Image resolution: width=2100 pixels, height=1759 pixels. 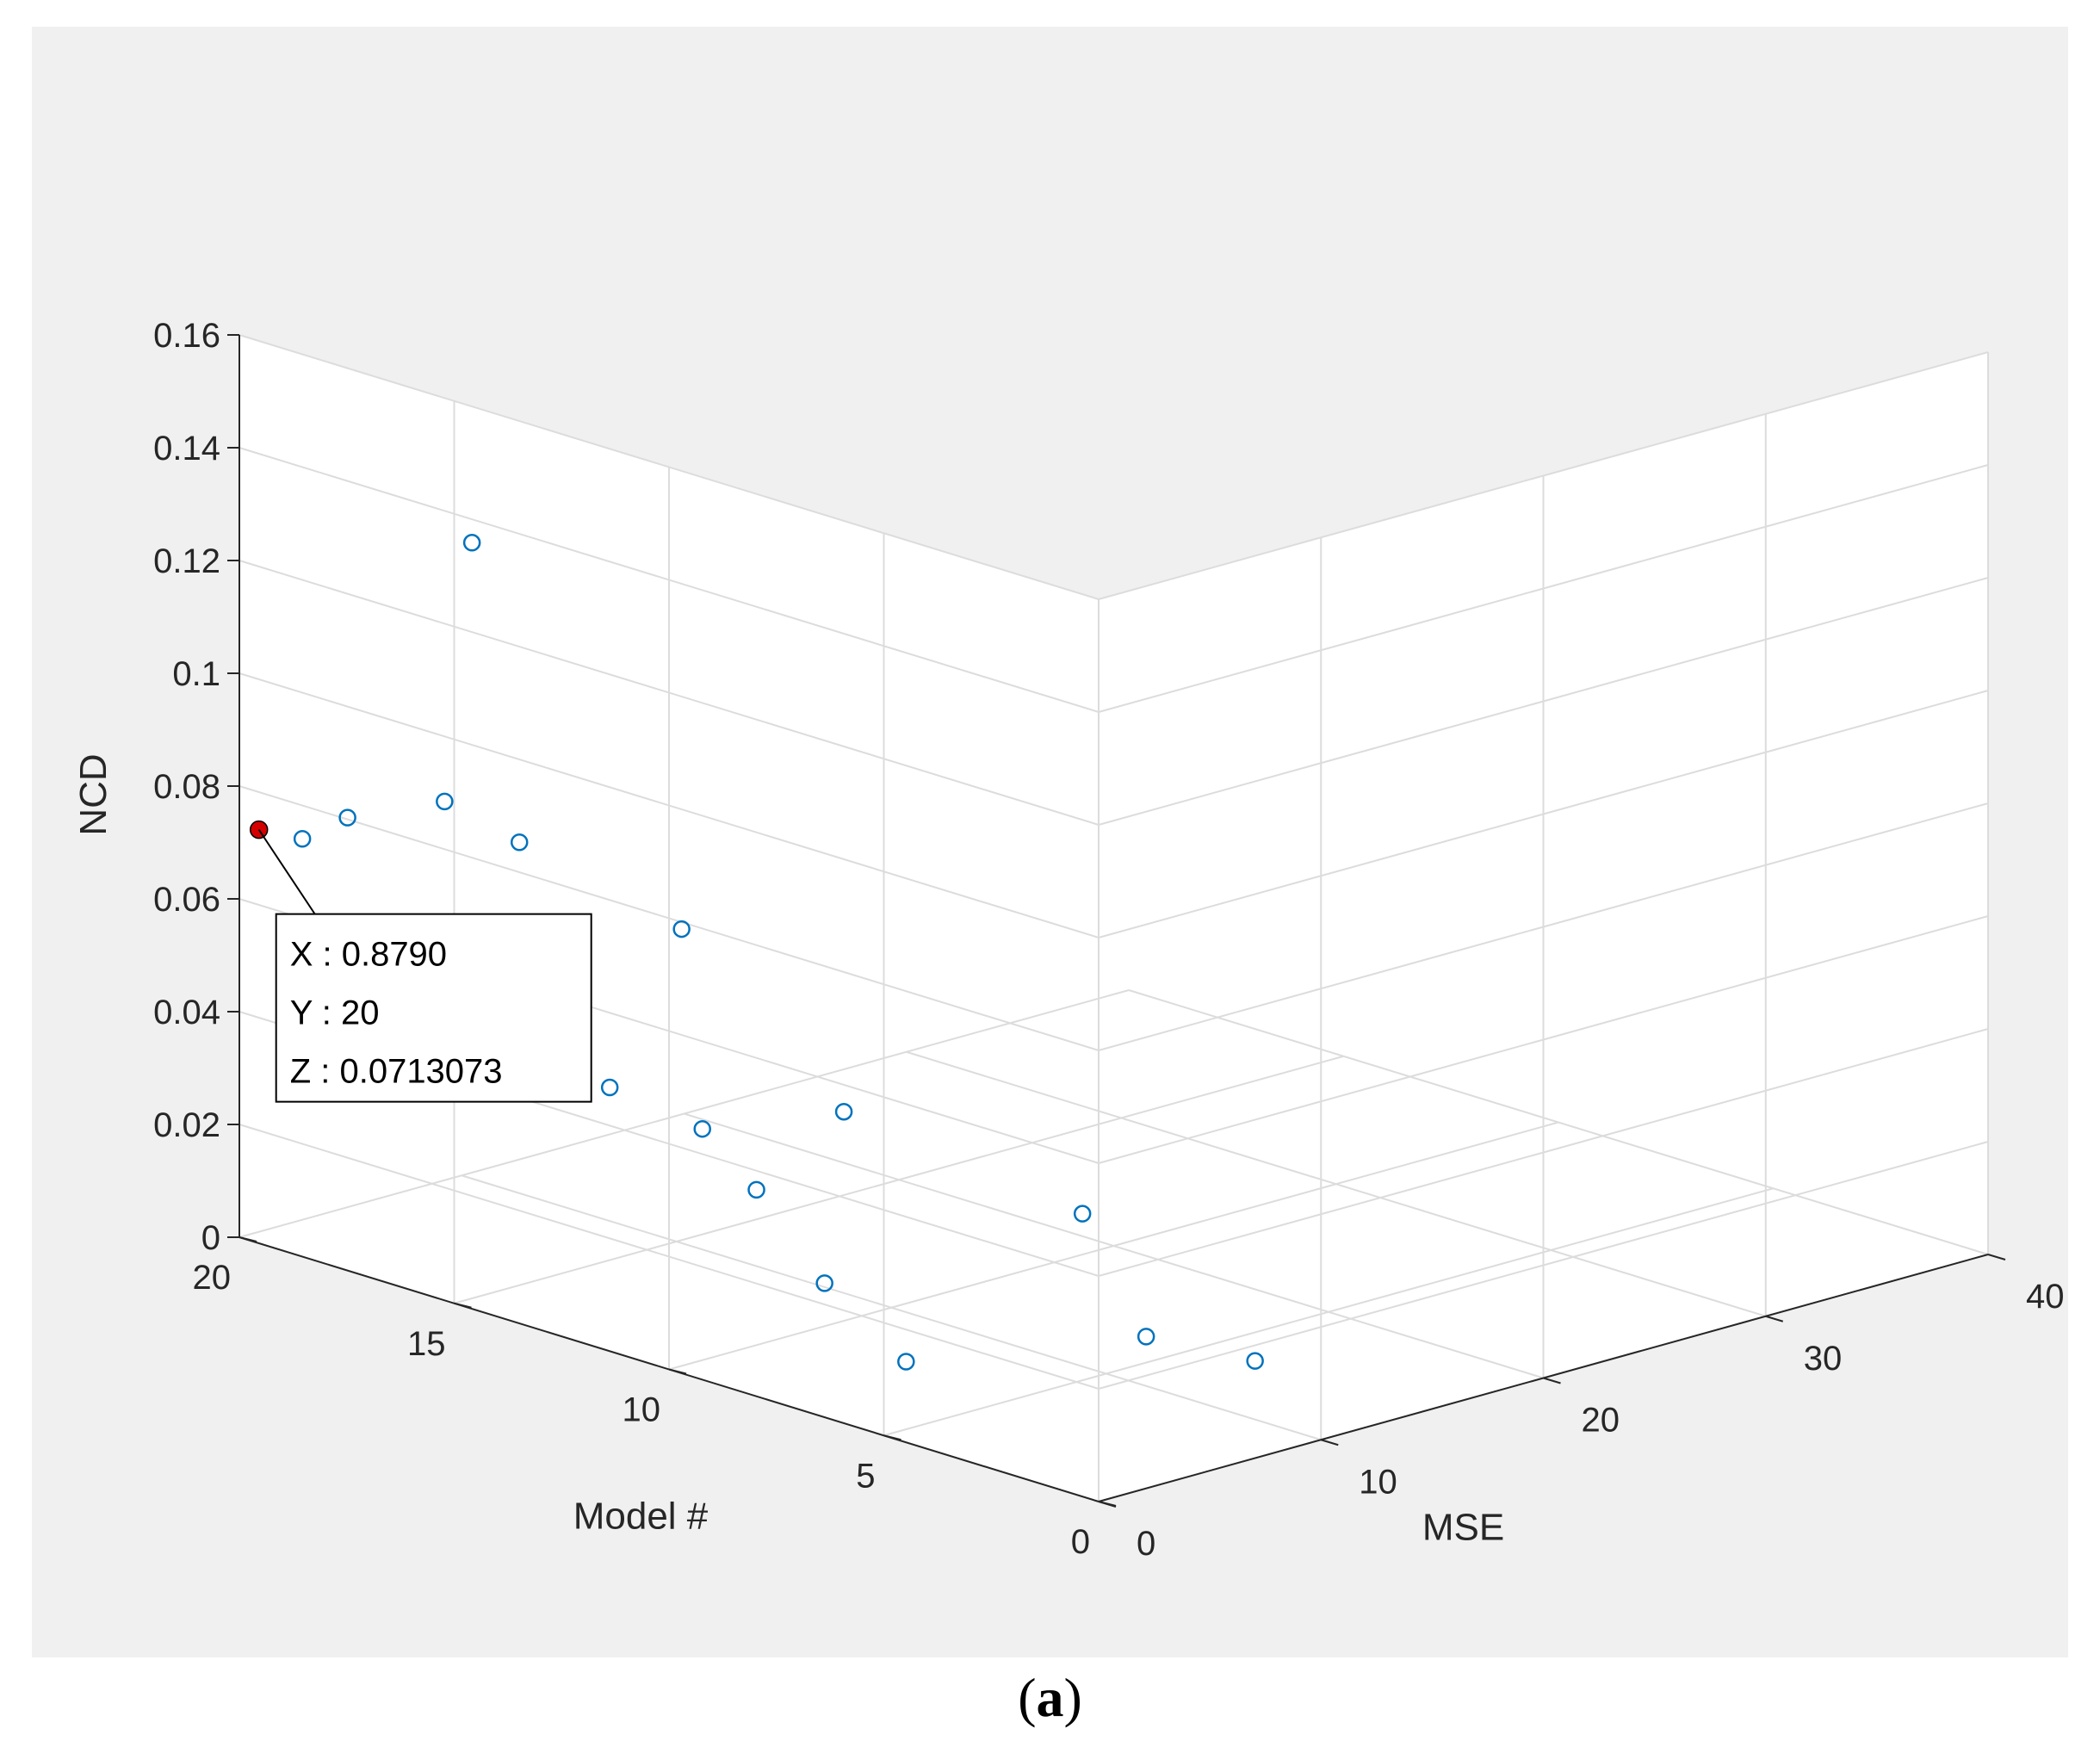 What do you see at coordinates (1601, 1421) in the screenshot?
I see `x-tick-label: 20` at bounding box center [1601, 1421].